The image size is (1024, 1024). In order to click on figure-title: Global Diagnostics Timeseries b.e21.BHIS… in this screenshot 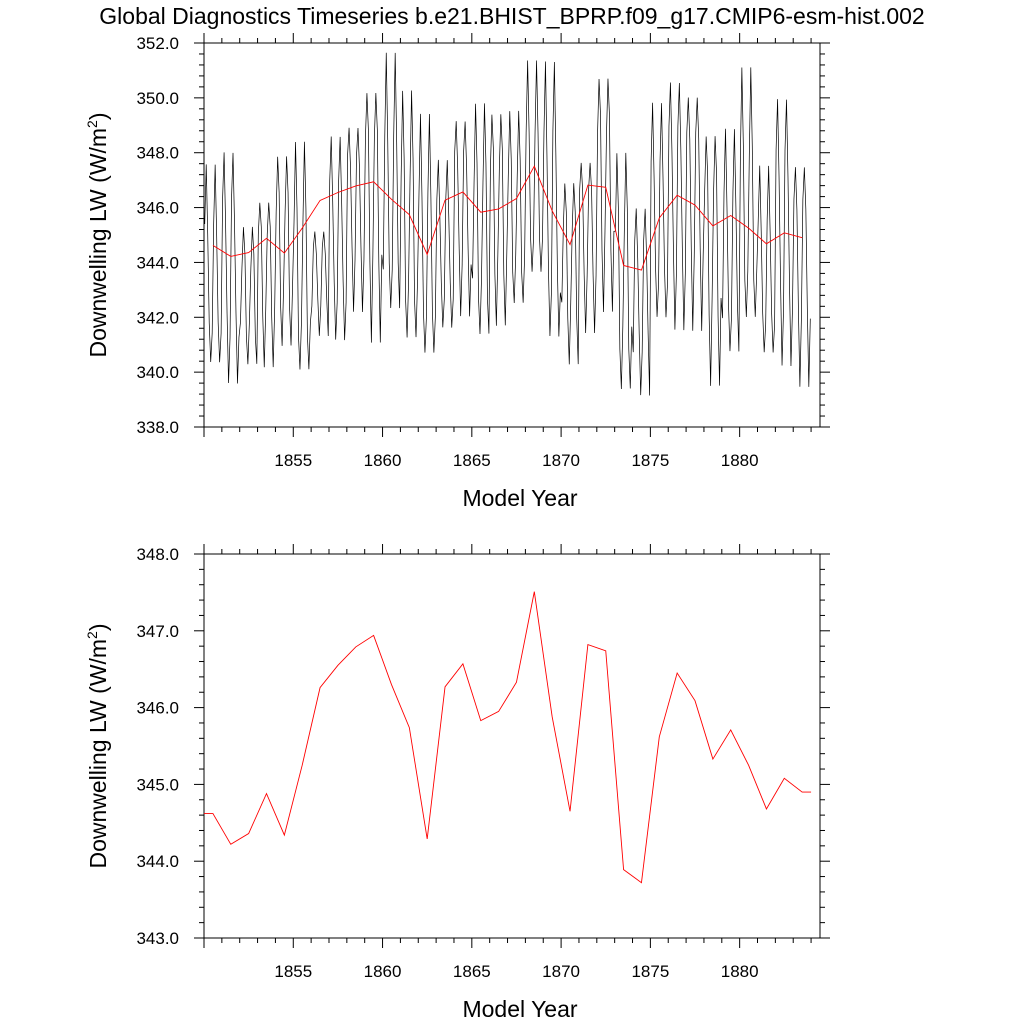, I will do `click(512, 16)`.